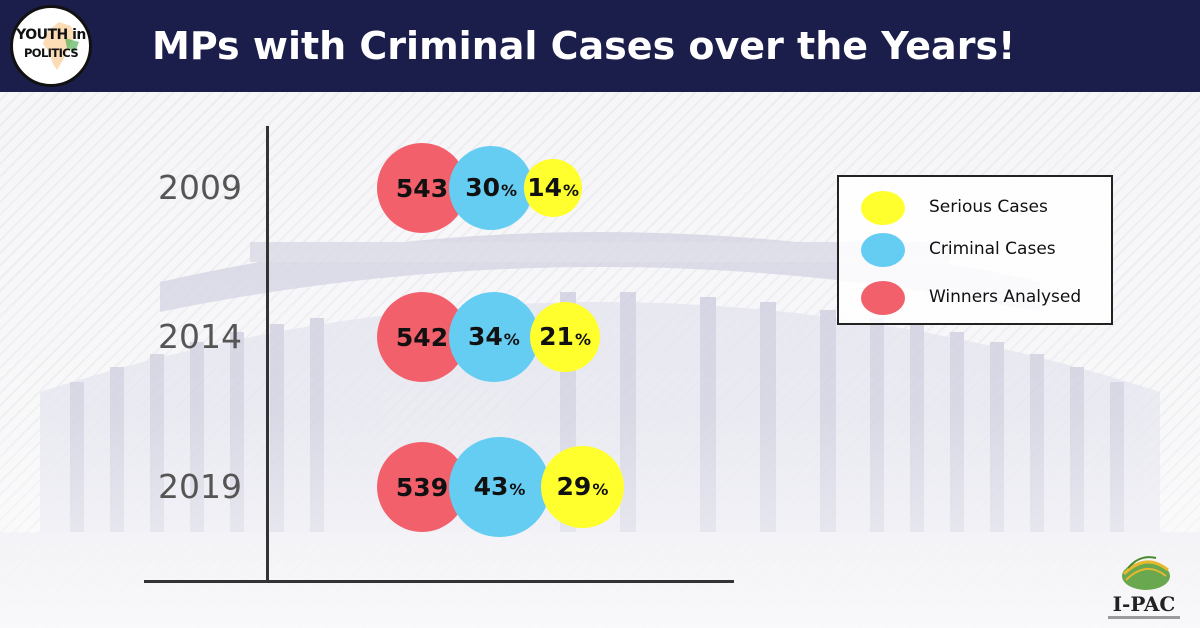  What do you see at coordinates (1146, 573) in the screenshot?
I see `ipac-emblem-icon` at bounding box center [1146, 573].